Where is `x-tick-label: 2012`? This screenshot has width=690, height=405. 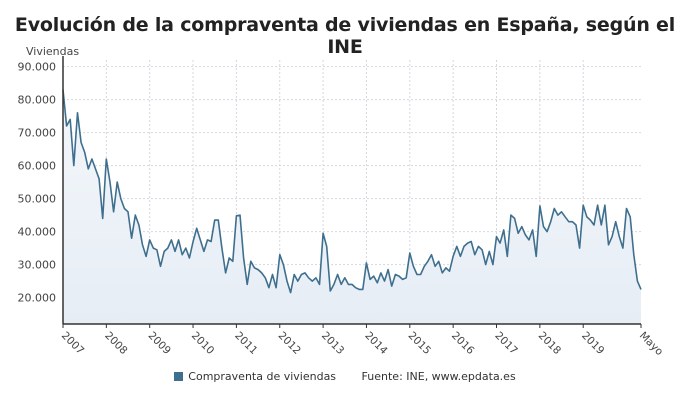
x-tick-label: 2012 is located at coordinates (289, 343).